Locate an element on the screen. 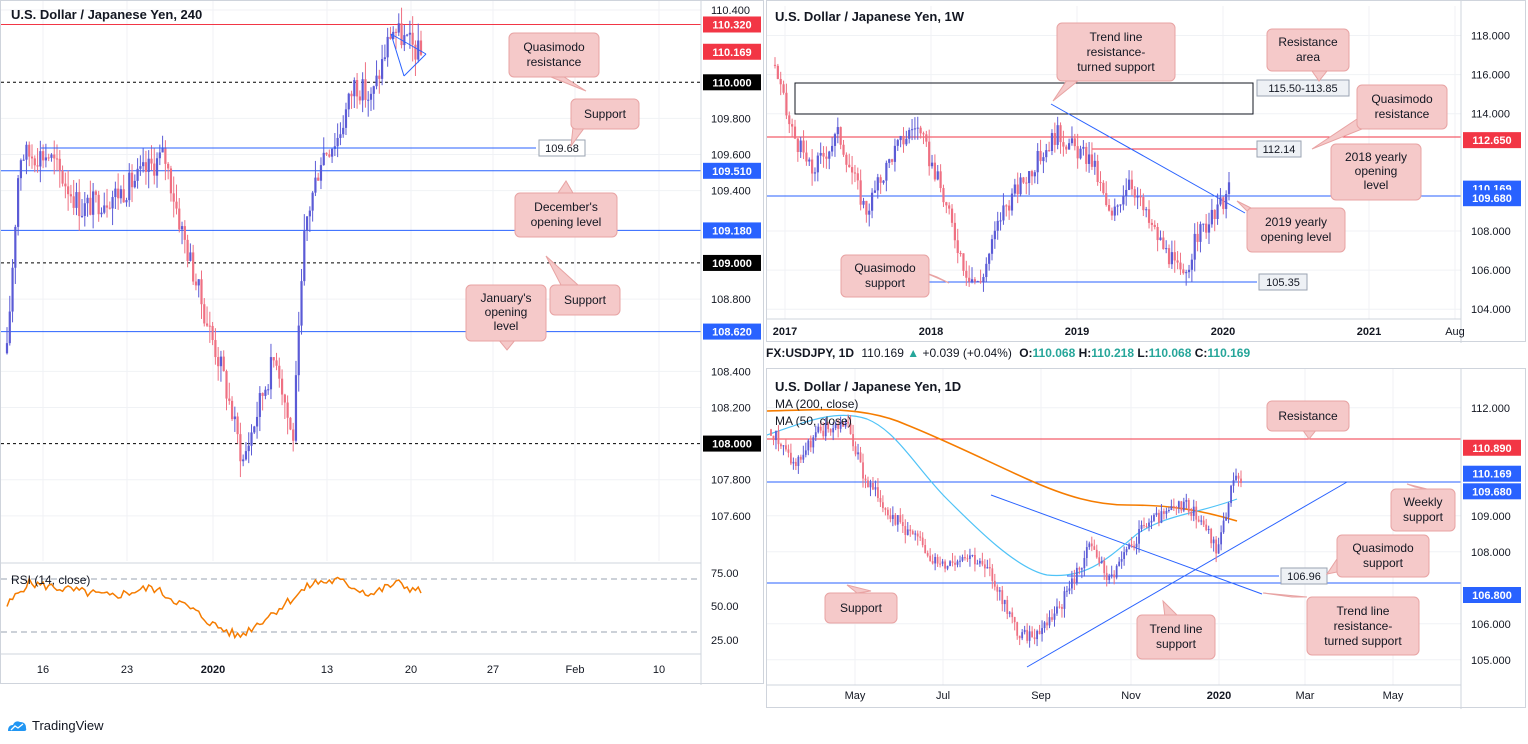  d-y-tick-4: 105.000 is located at coordinates (1491, 661).